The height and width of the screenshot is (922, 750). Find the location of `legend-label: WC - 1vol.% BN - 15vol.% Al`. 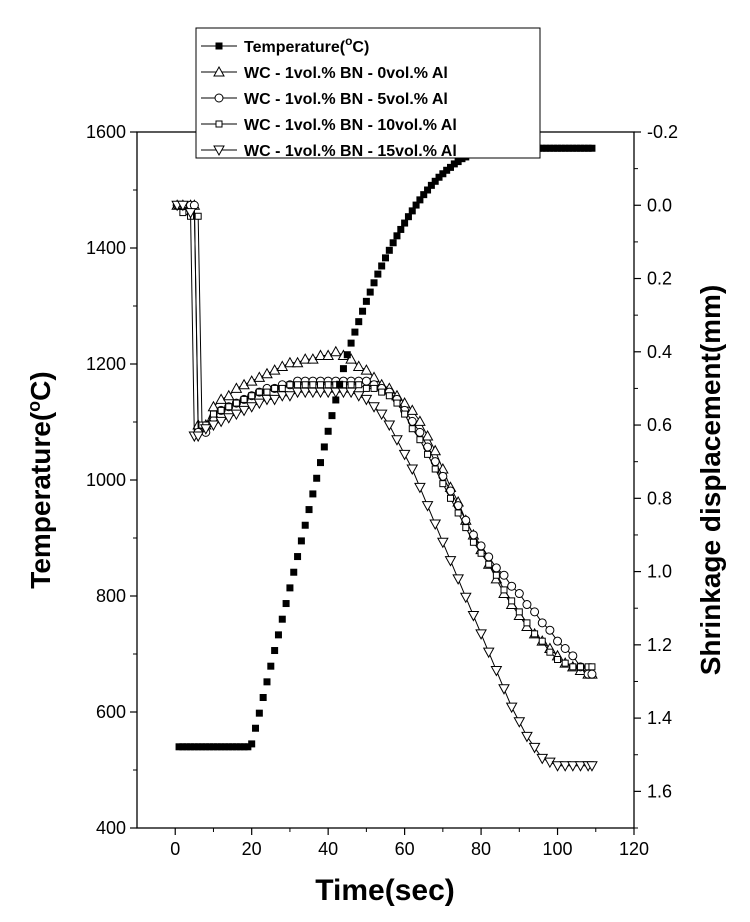

legend-label: WC - 1vol.% BN - 15vol.% Al is located at coordinates (350, 151).